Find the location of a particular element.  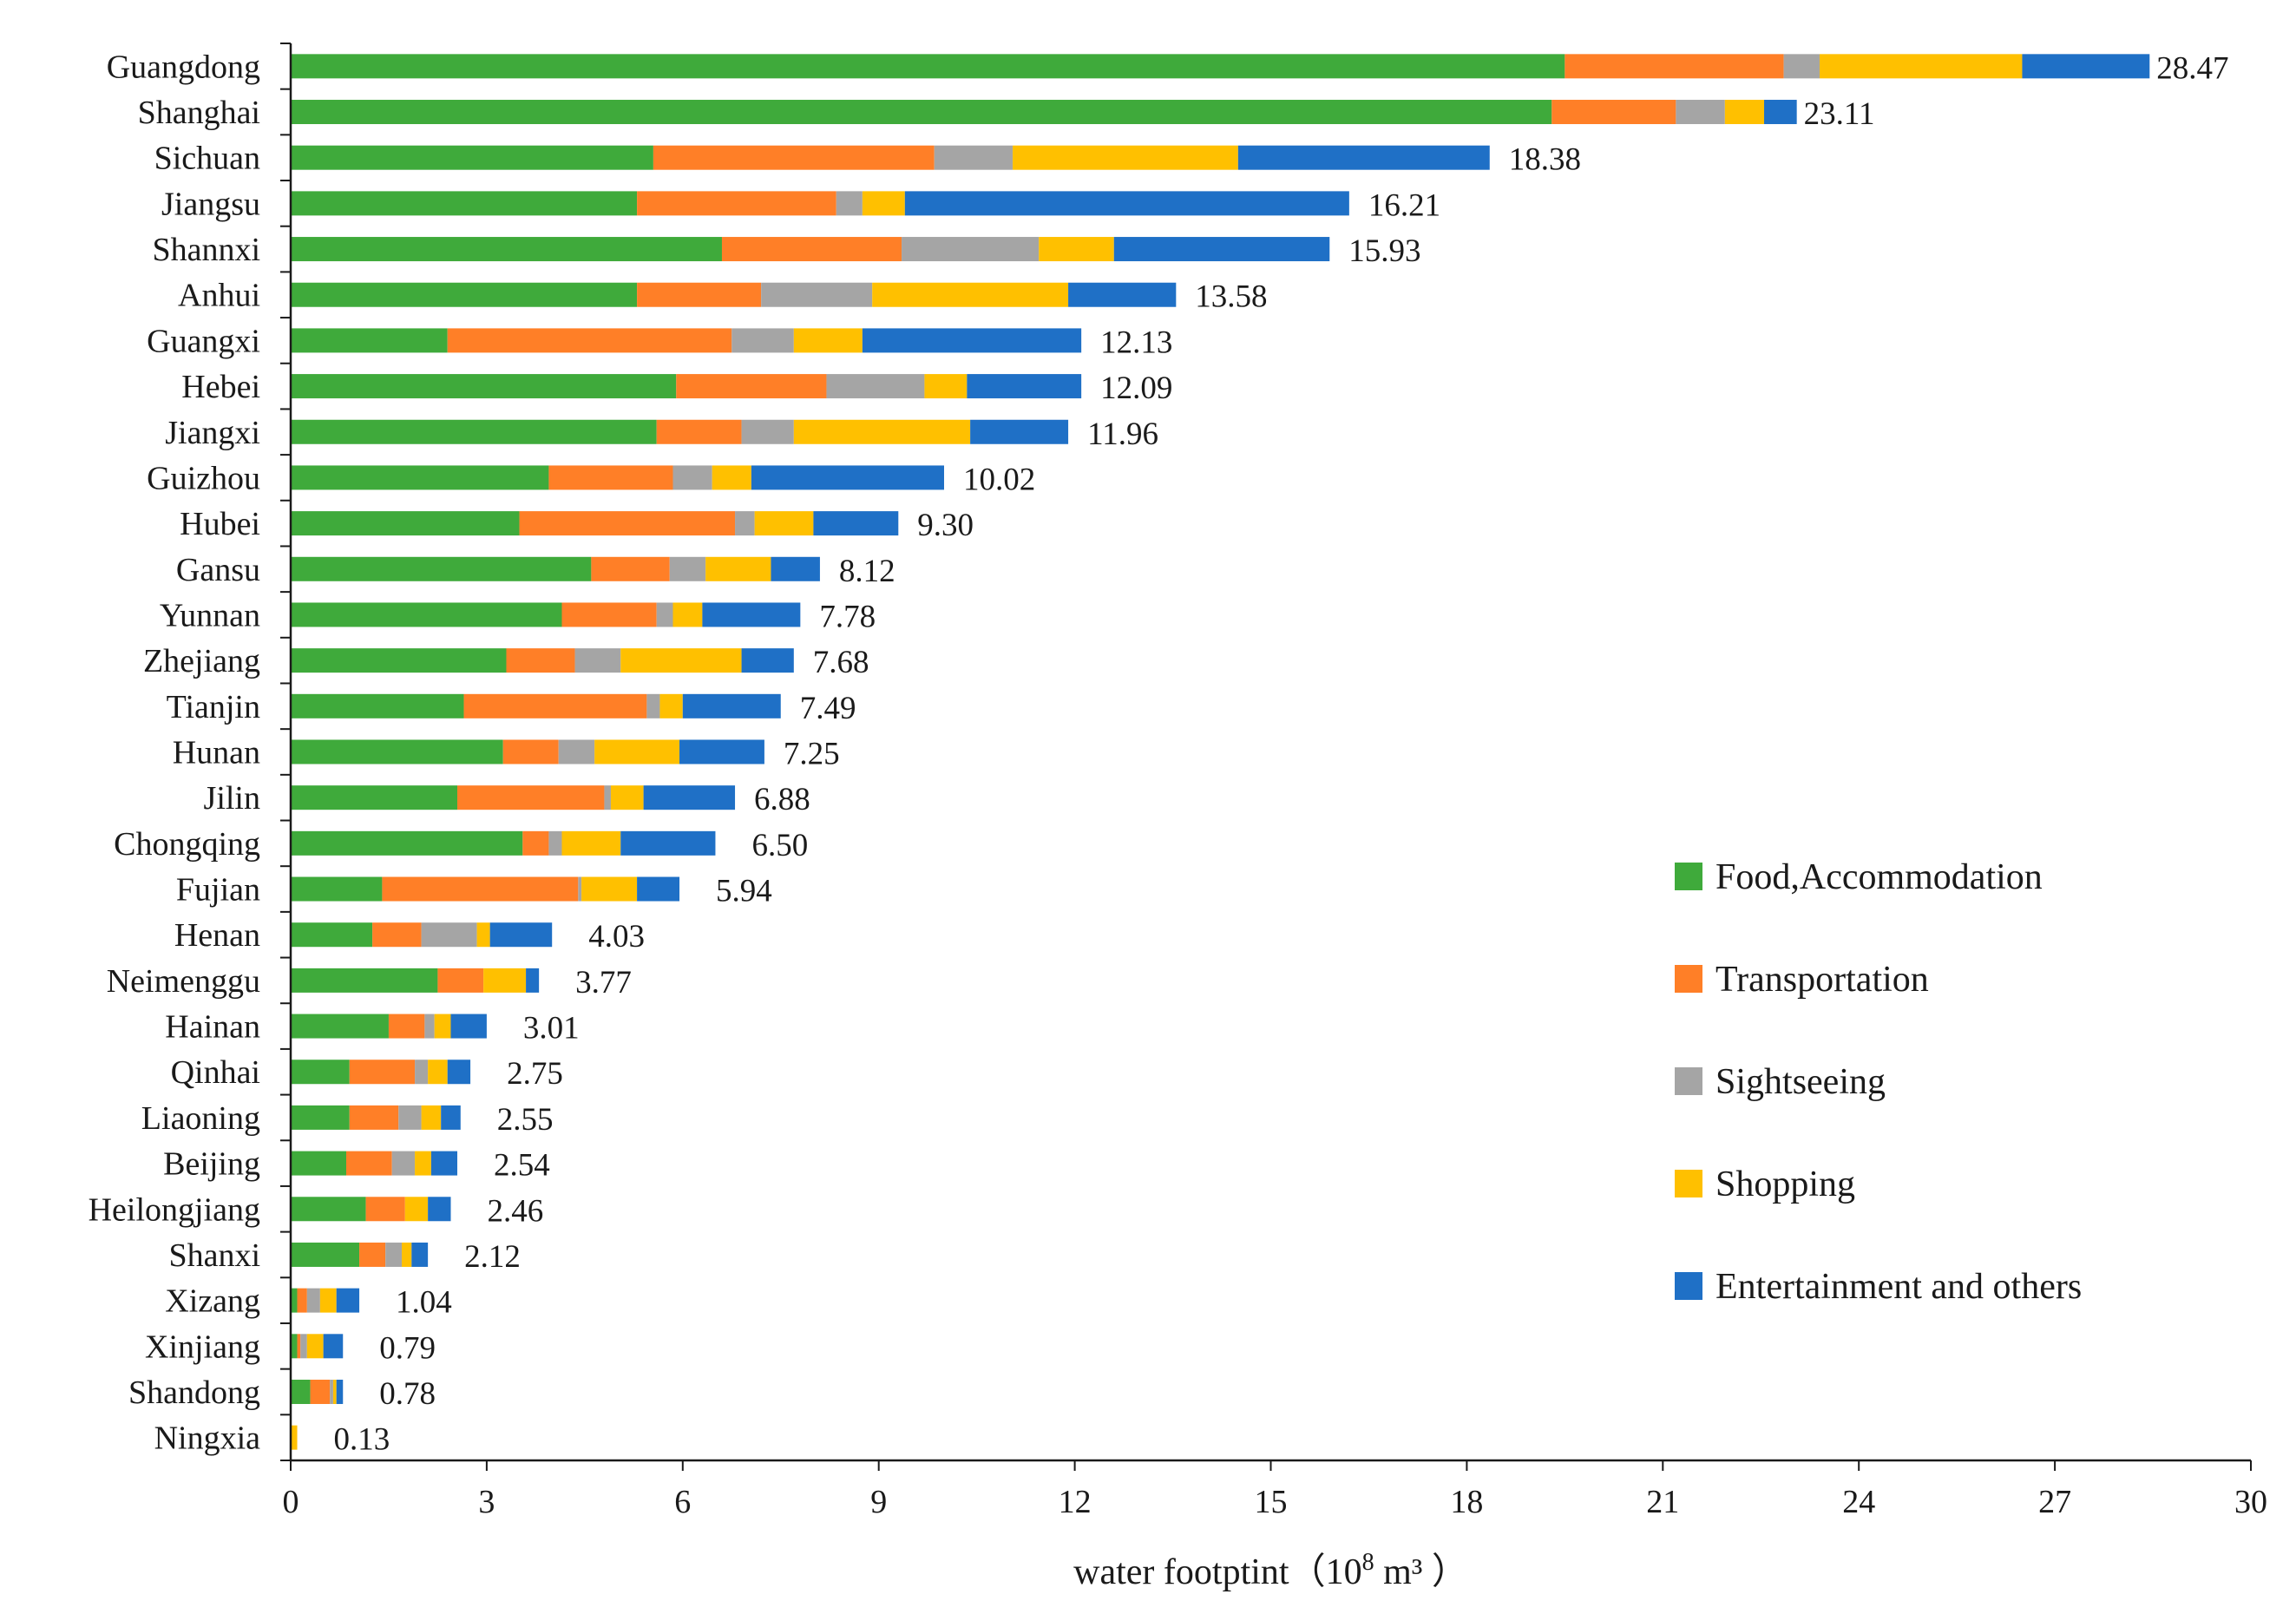

x-tick-label-0: 0 is located at coordinates (291, 1502).